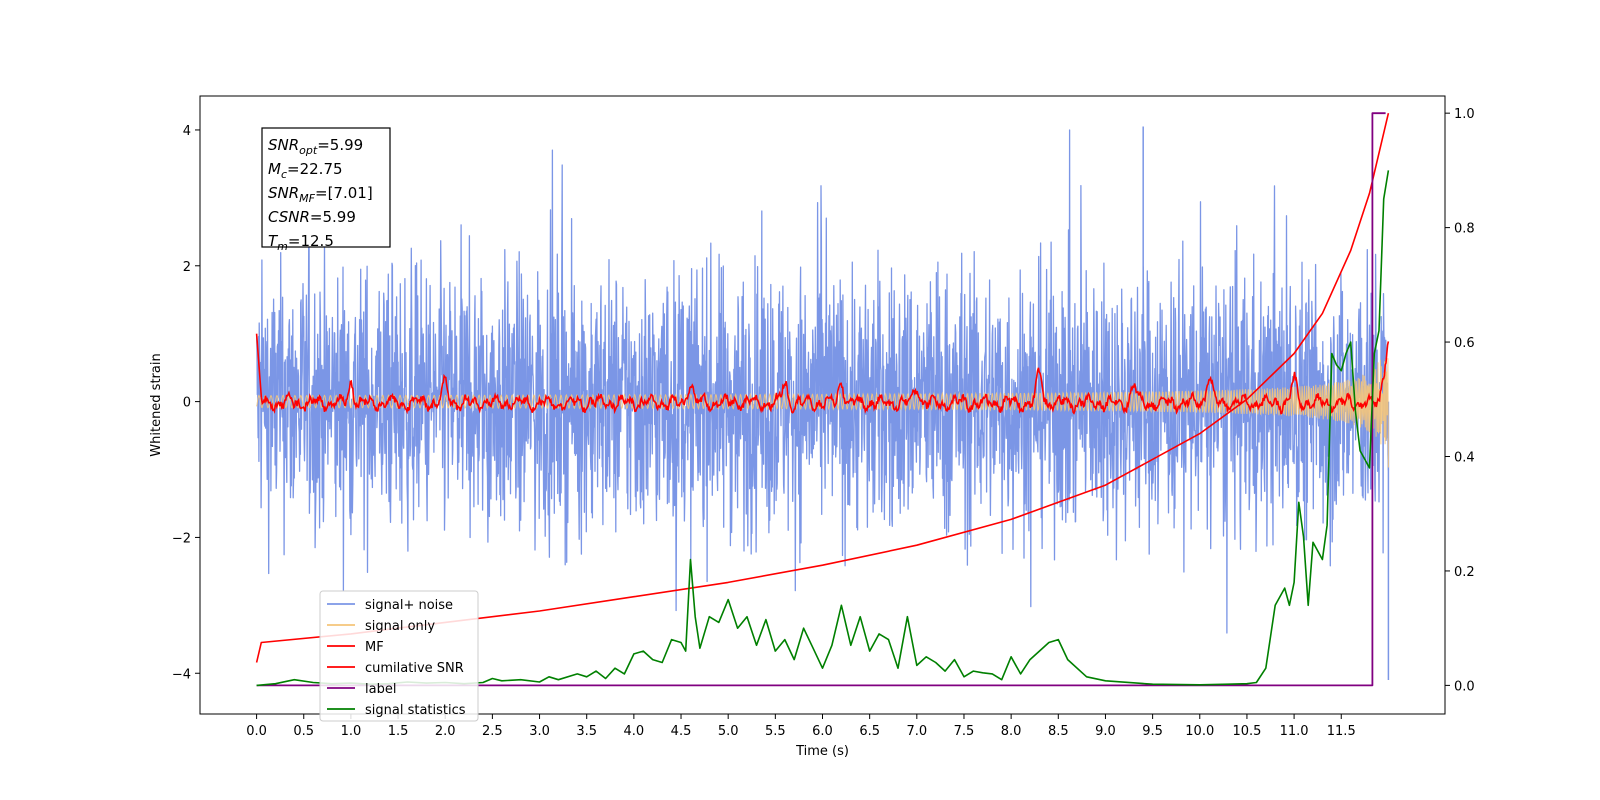  I want to click on x-tick-label: 9.5, so click(1152, 731).